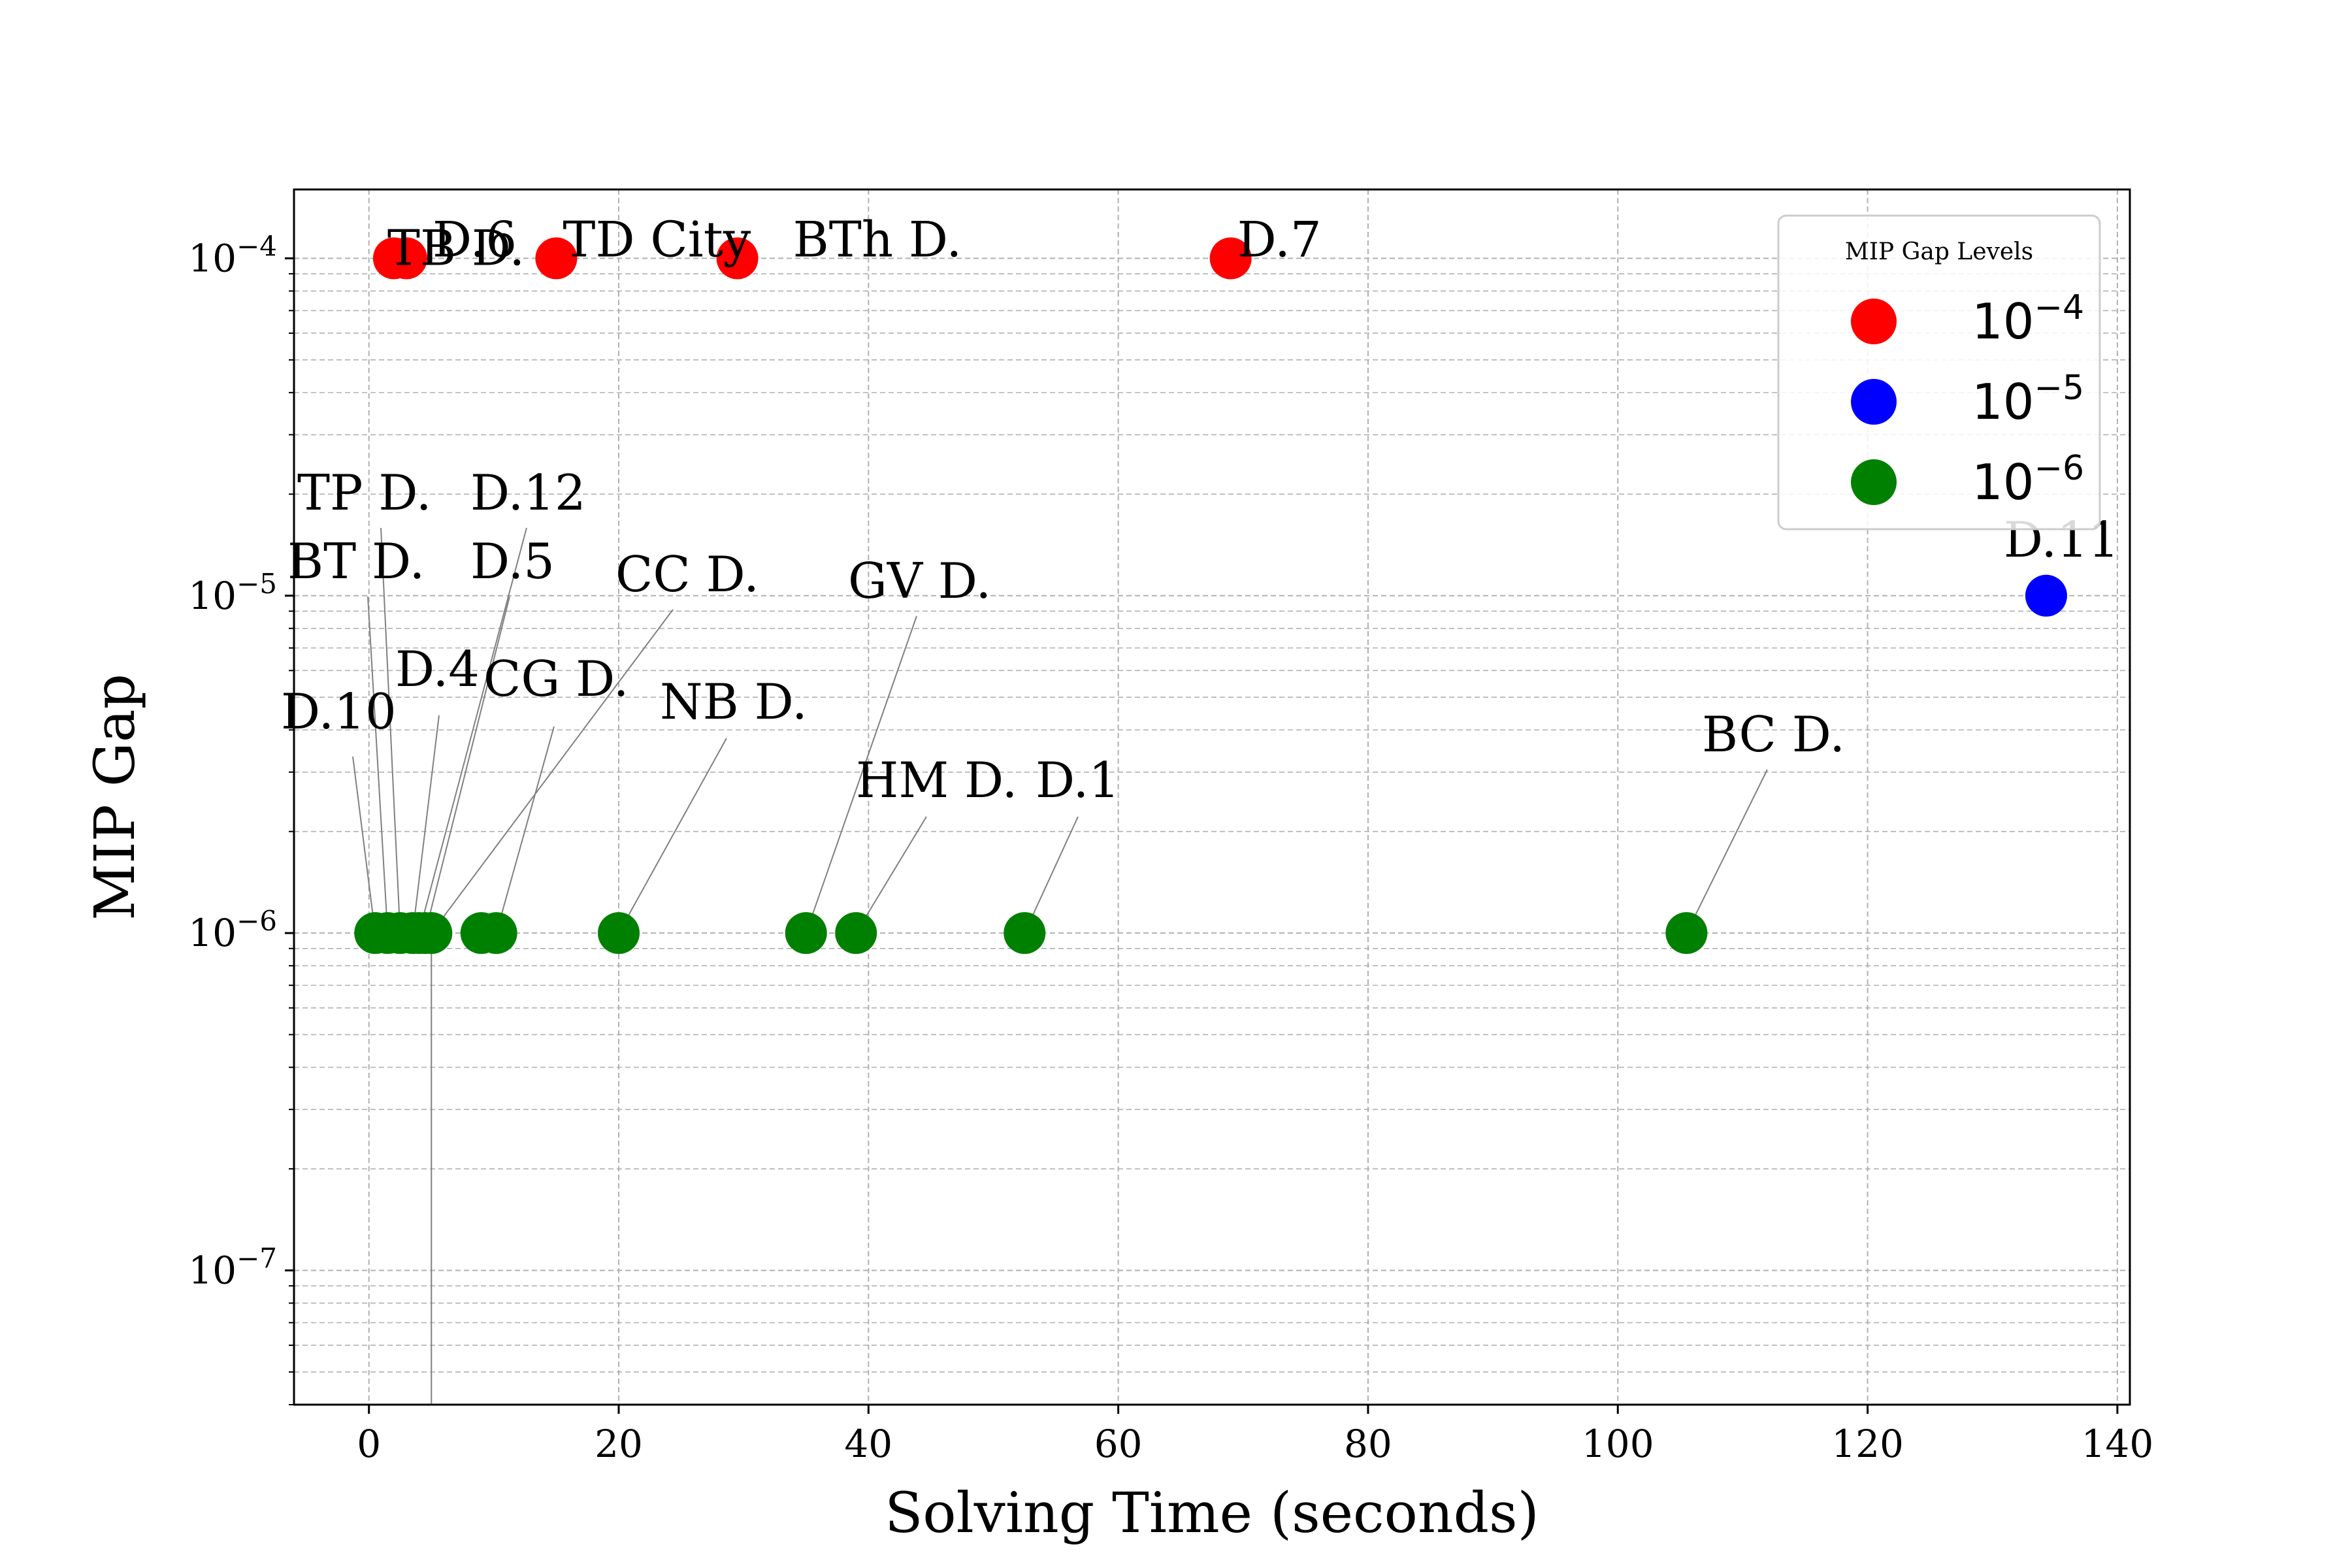 This screenshot has width=2352, height=1568. Describe the element at coordinates (437, 669) in the screenshot. I see `point-label: D.4` at that location.